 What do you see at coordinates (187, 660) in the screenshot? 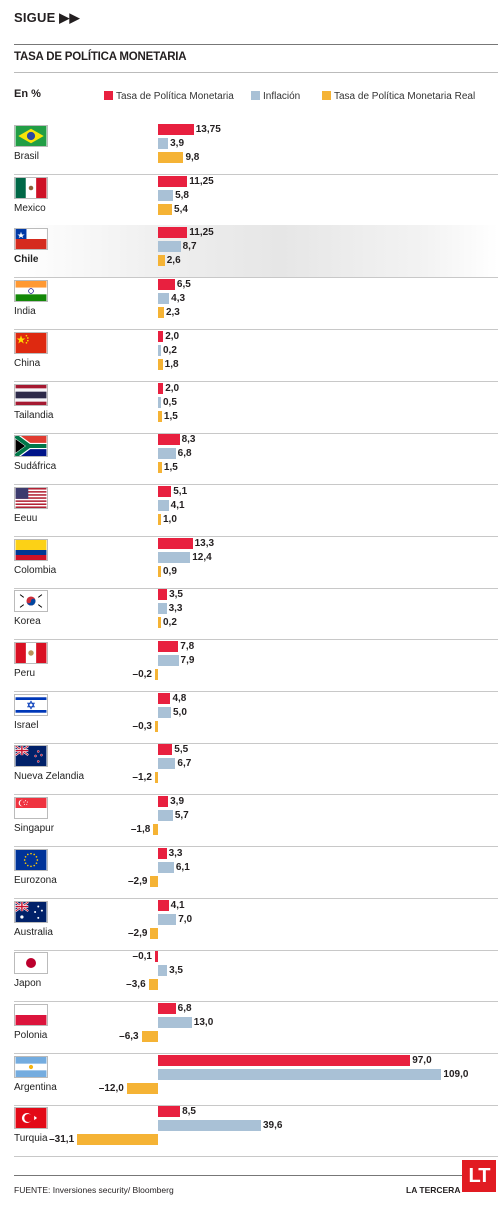
I see `value-label-inflacion: 7,9` at bounding box center [187, 660].